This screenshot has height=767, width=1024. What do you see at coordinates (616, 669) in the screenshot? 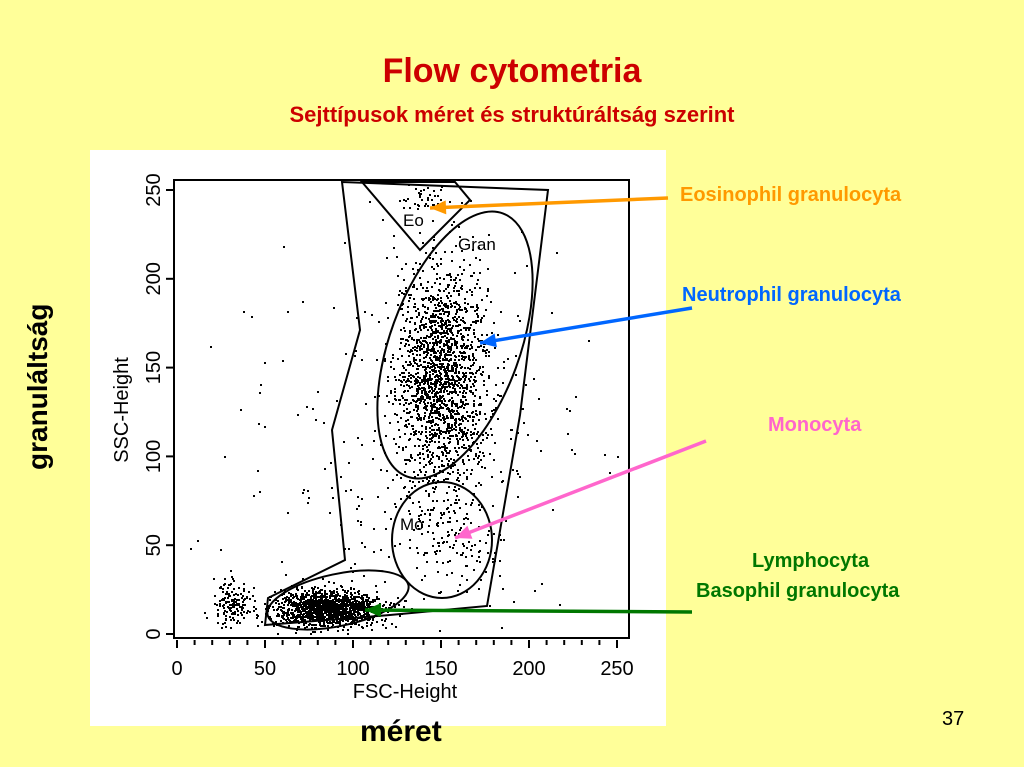
I see `x-tick-label: 250` at bounding box center [616, 669].